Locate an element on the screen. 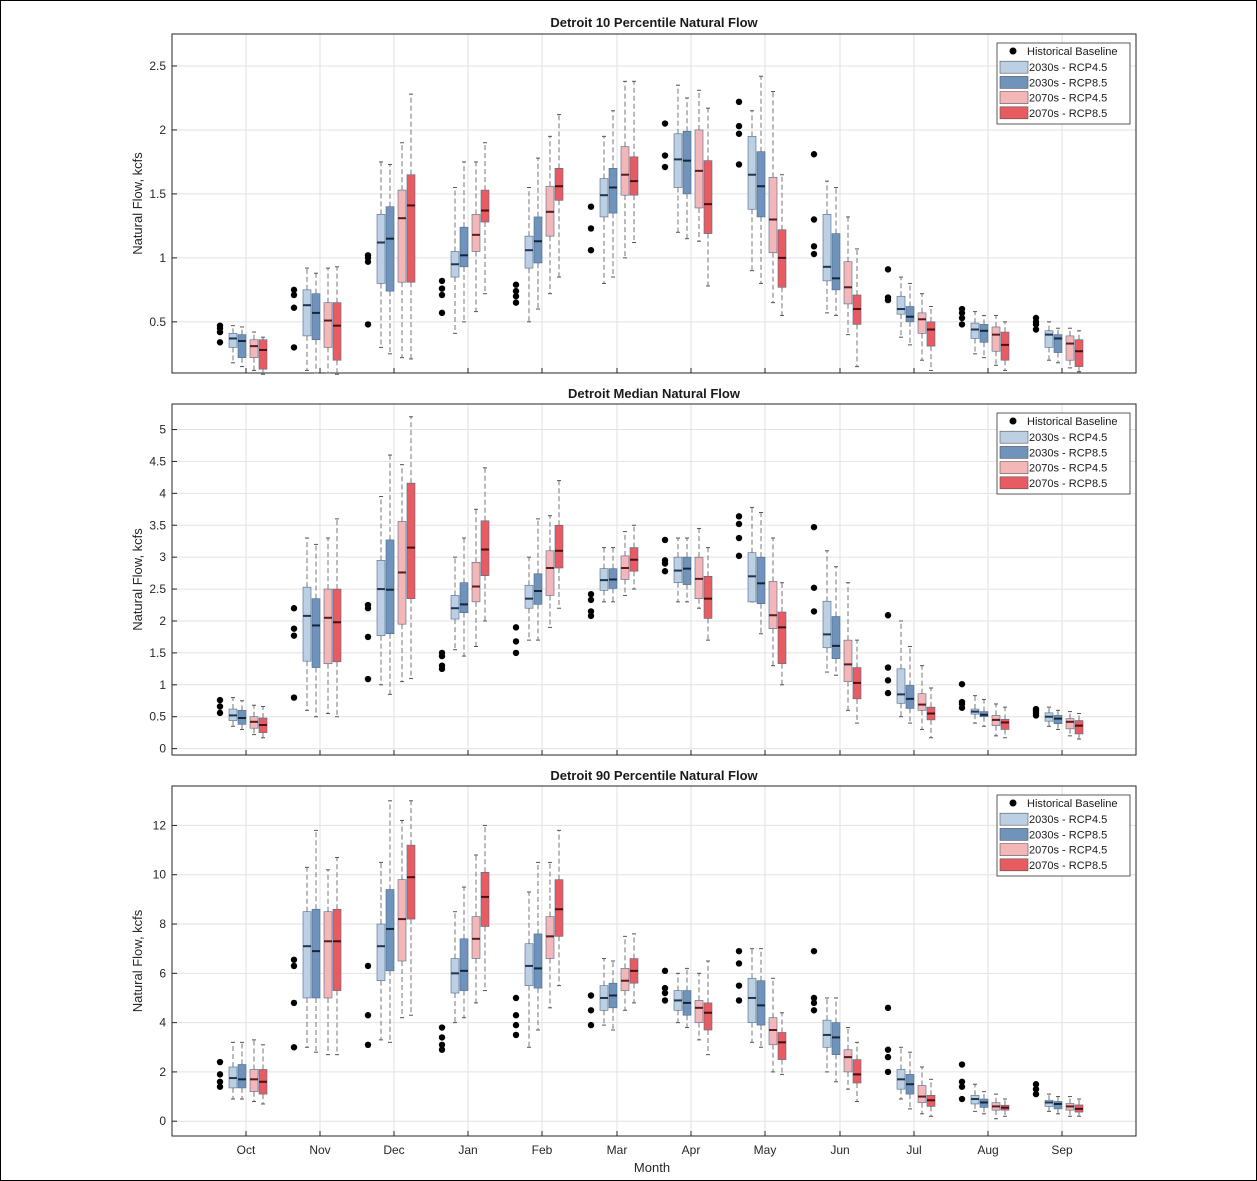 This screenshot has width=1257, height=1181. y-tick-label: 0.5 is located at coordinates (157, 717).